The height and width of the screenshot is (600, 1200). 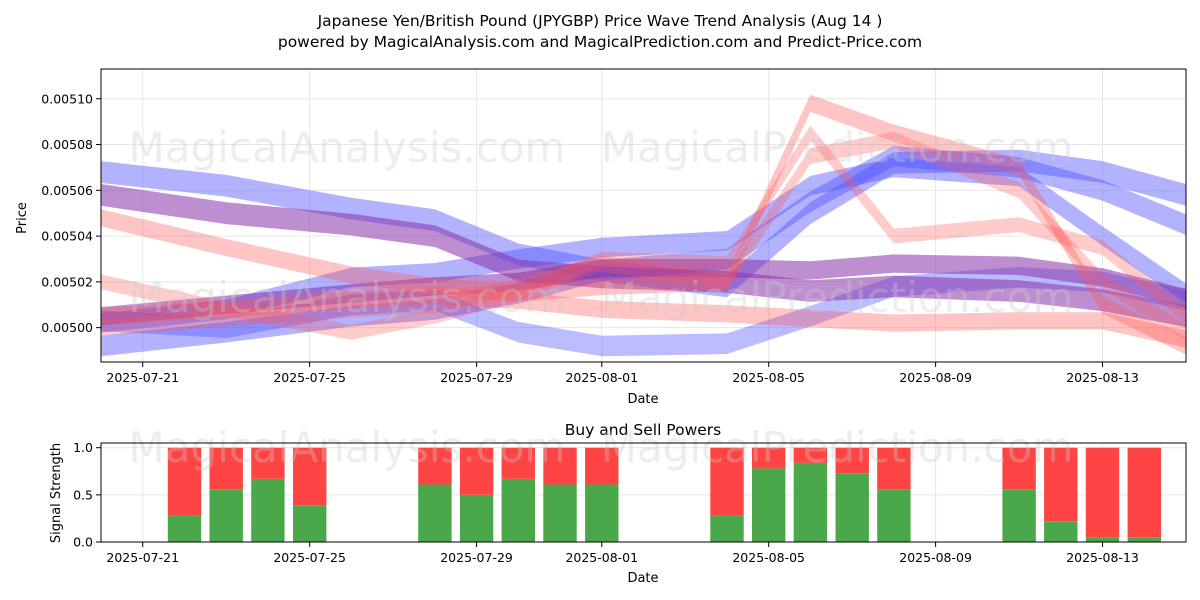 I want to click on price-x-axis-label: Date, so click(x=642, y=399).